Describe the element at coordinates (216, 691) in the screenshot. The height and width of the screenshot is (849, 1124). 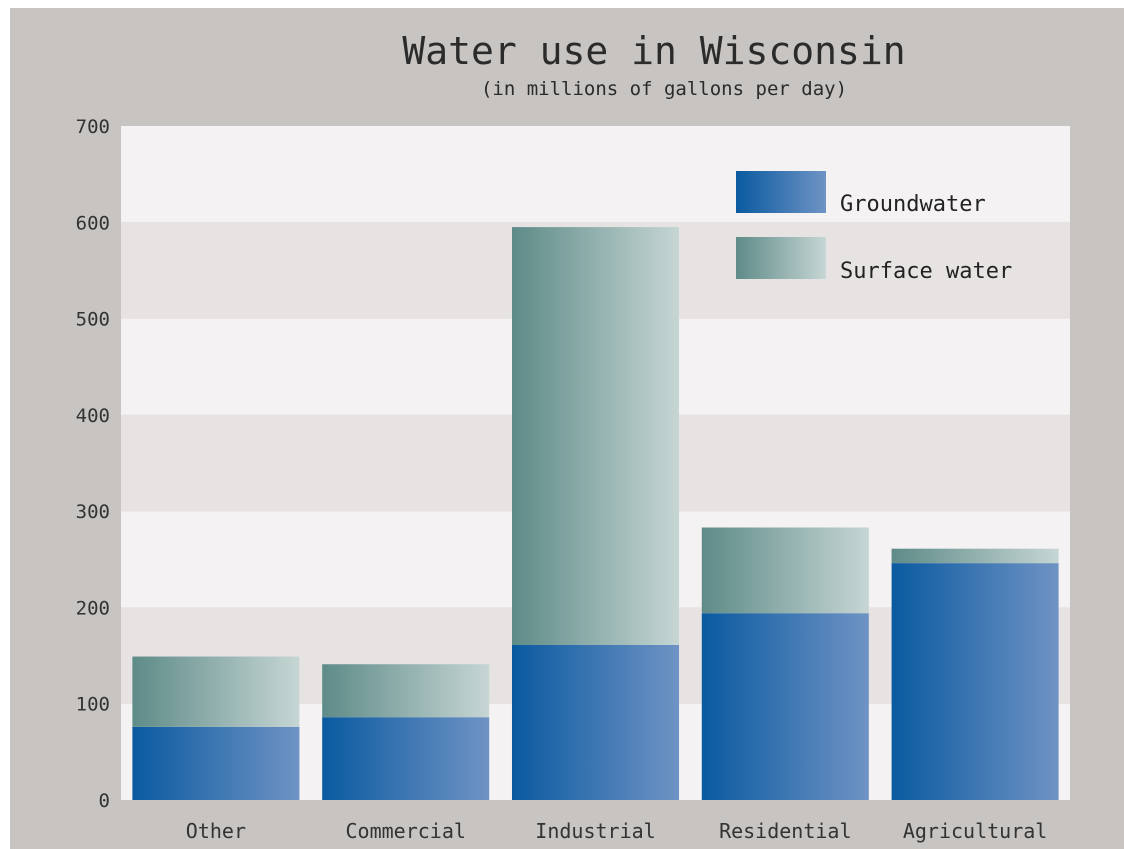
I see `bar-other-surface-water` at that location.